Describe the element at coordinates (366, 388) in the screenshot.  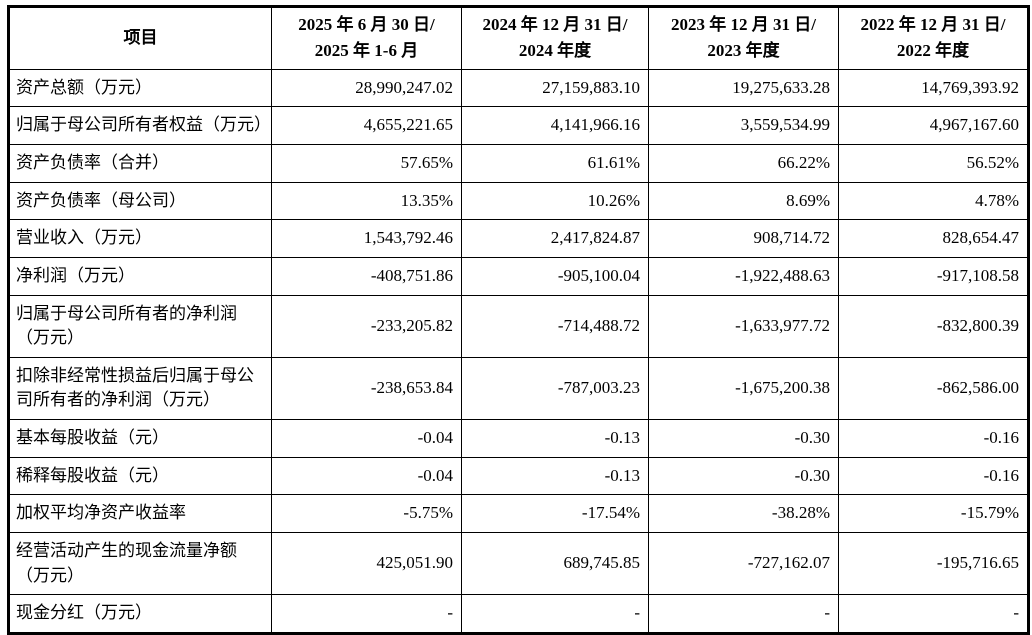
I see `cell-value: -238,653.84` at that location.